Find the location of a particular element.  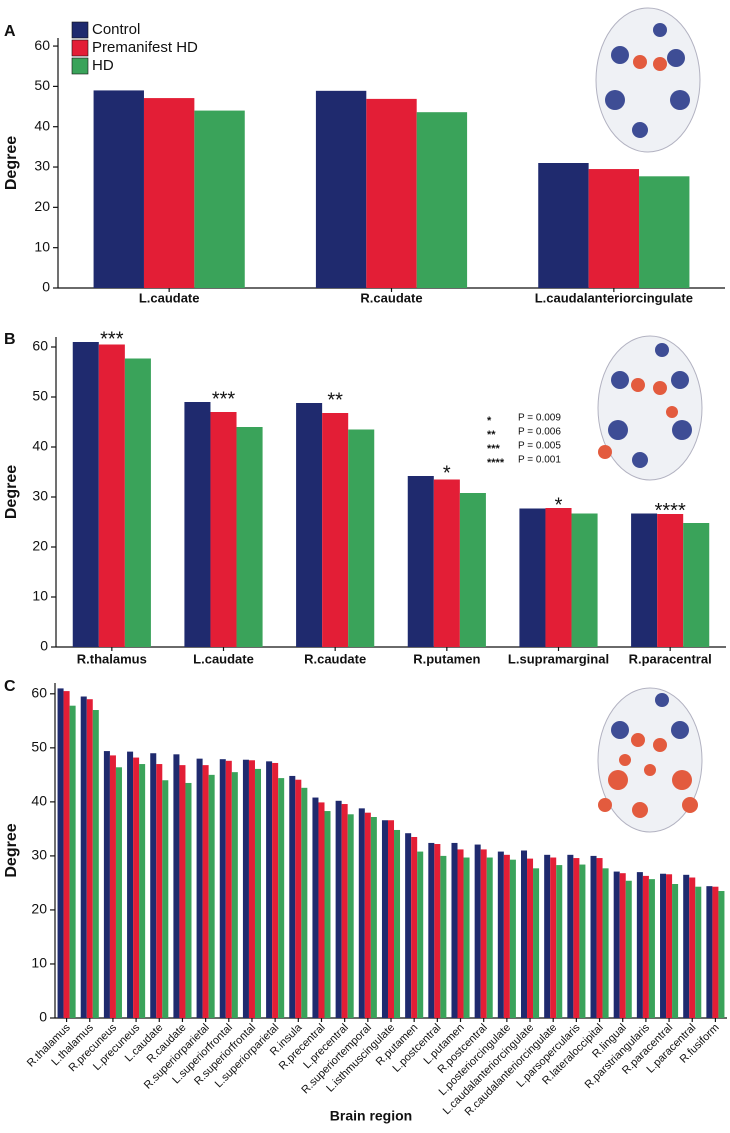

significance-stars: ** is located at coordinates (491, 435).